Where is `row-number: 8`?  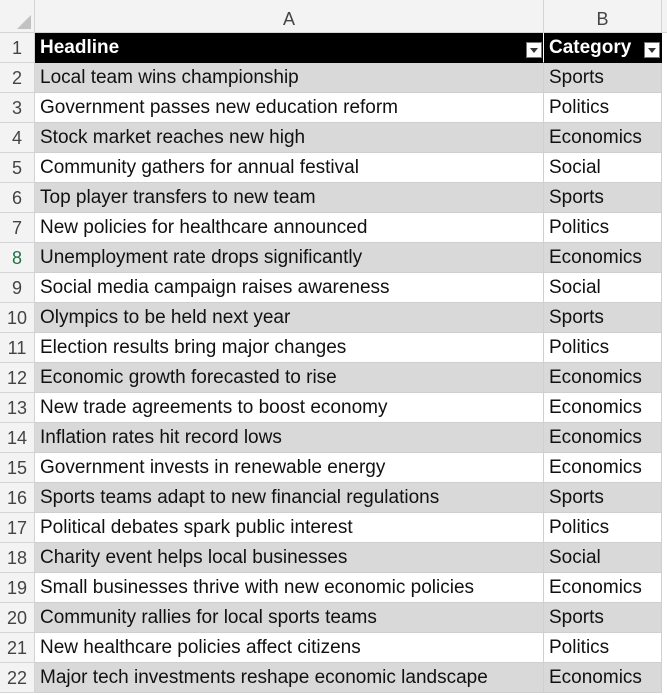
row-number: 8 is located at coordinates (17, 258).